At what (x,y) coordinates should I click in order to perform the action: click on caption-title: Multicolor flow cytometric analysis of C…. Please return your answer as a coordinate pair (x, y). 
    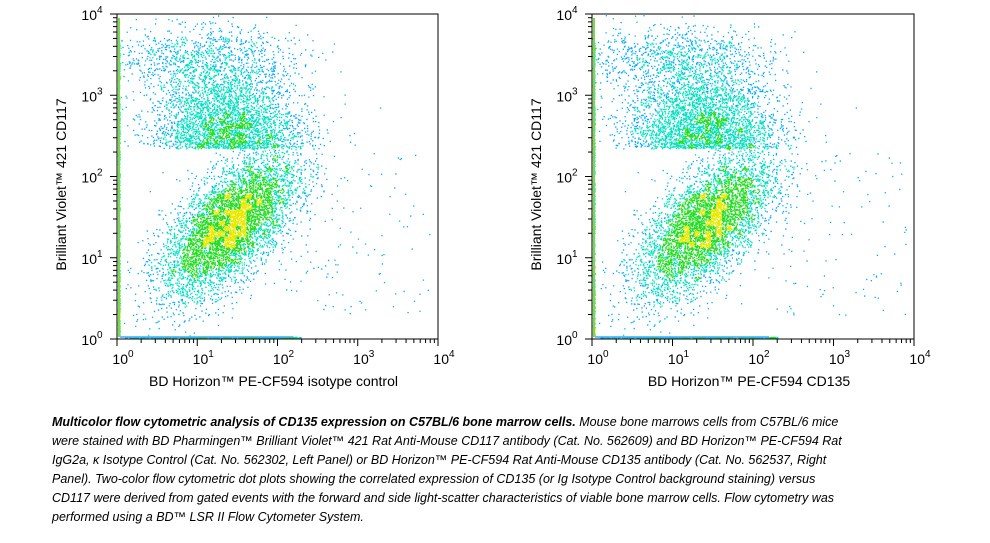
    Looking at the image, I should click on (314, 422).